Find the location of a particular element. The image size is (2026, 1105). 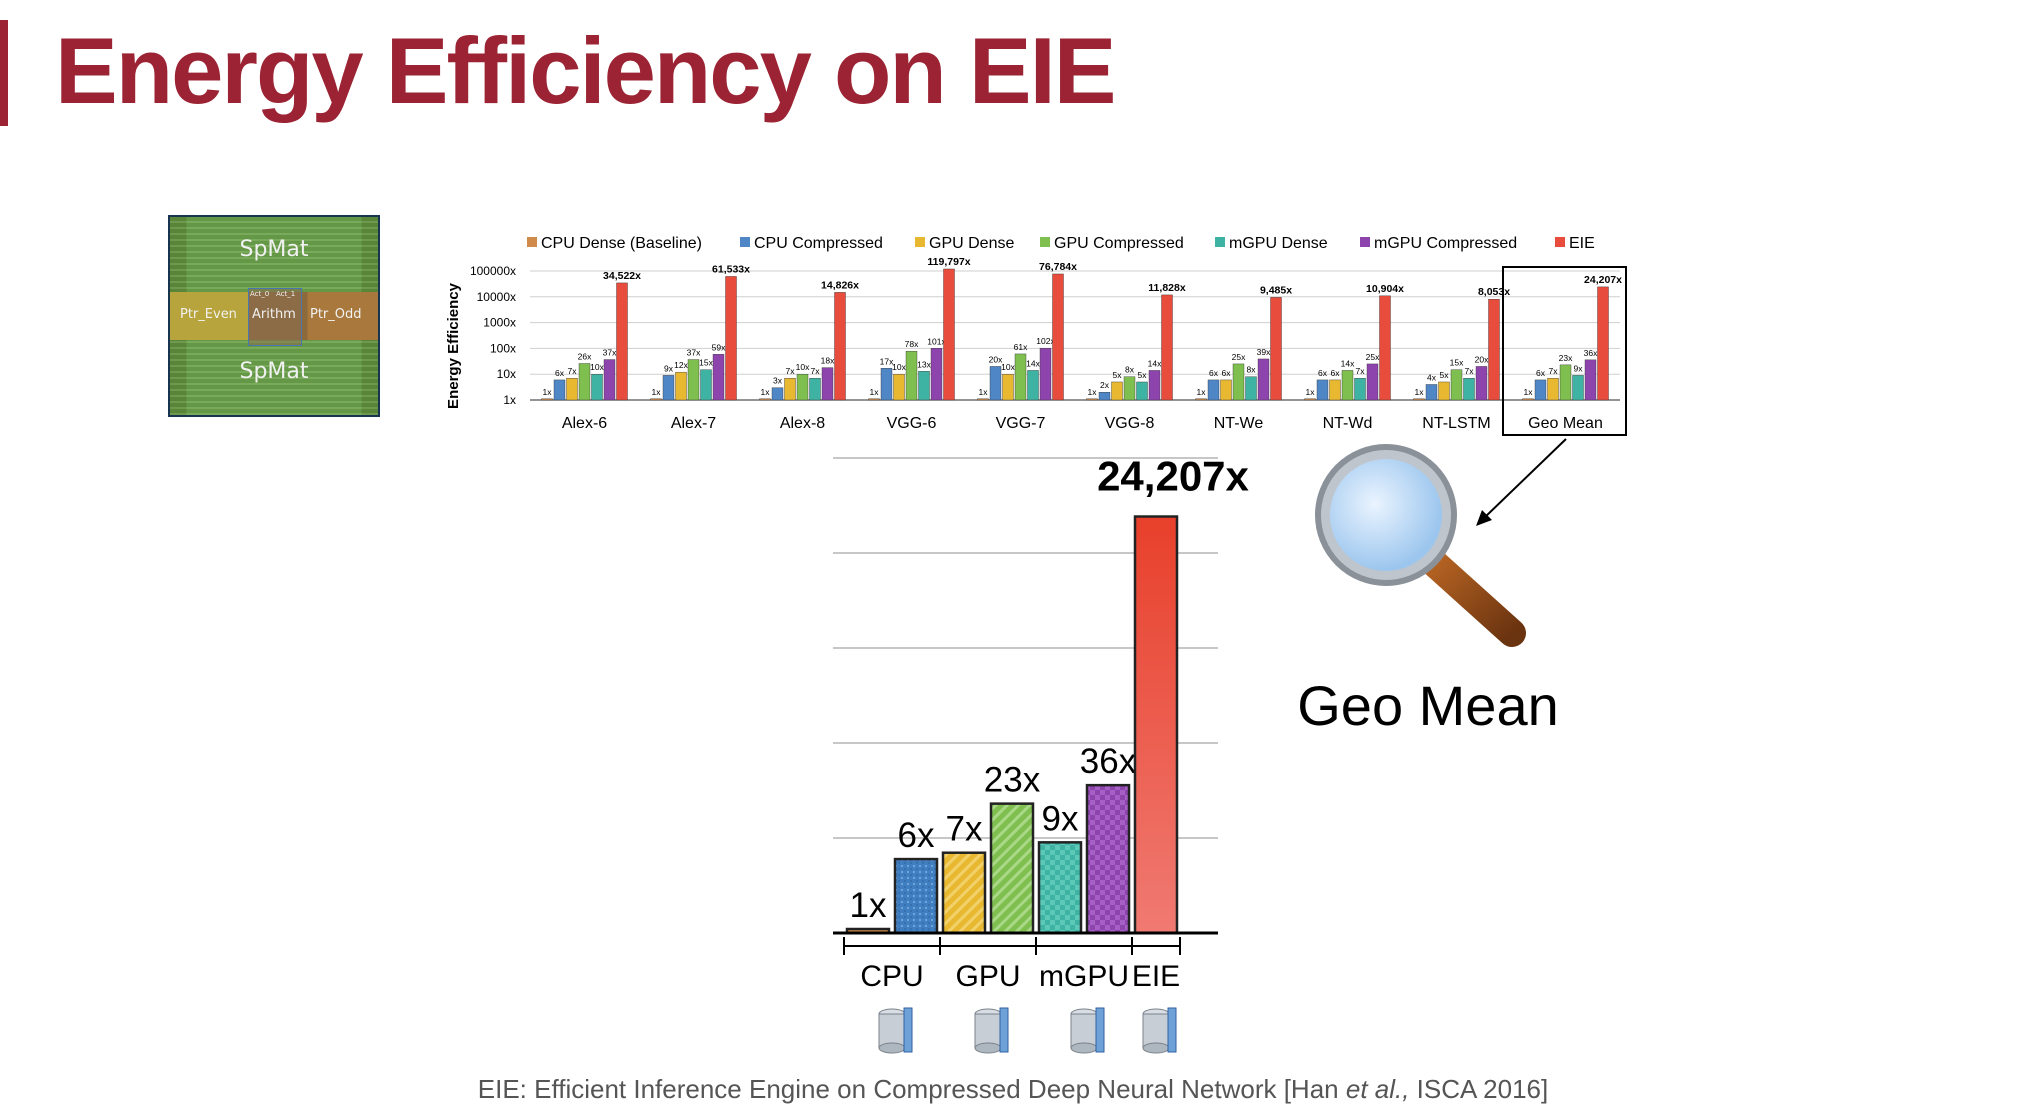

group-label: mGPU is located at coordinates (1084, 976).